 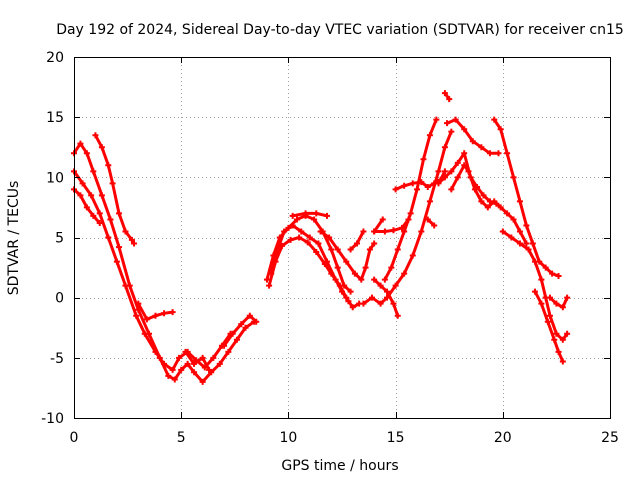 I want to click on x-tick-label: 0, so click(x=74, y=438).